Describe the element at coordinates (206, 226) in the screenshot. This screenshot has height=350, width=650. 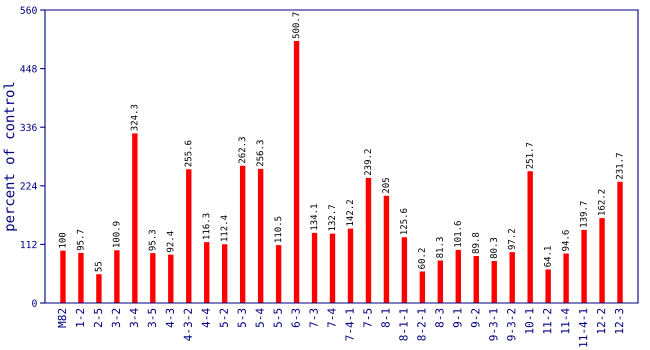
I see `data-label: 116.3` at that location.